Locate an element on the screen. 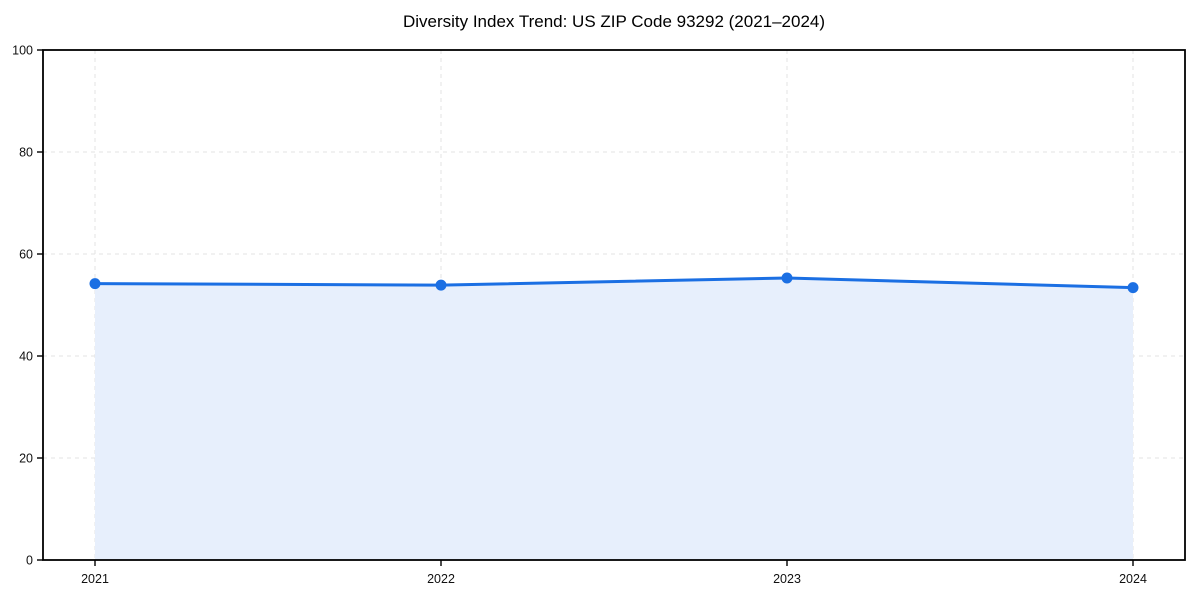 This screenshot has width=1200, height=600. trend-line is located at coordinates (614, 283).